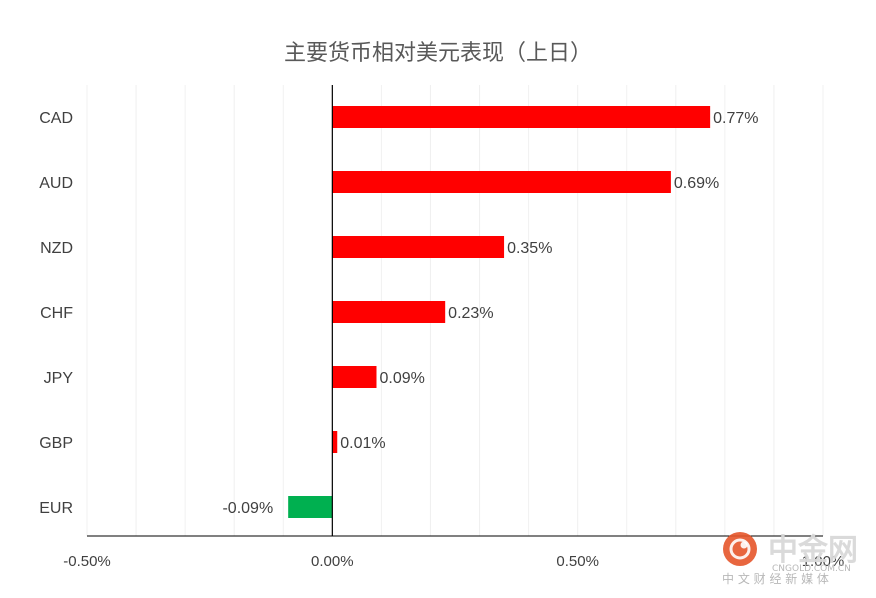  I want to click on x-tick-label: -0.50%, so click(87, 561).